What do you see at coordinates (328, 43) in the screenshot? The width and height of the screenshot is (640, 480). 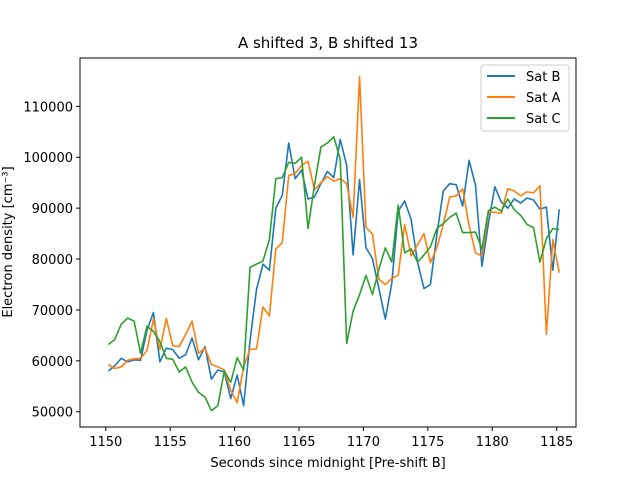 I see `chart-title: A shifted 3, B shifted 13` at bounding box center [328, 43].